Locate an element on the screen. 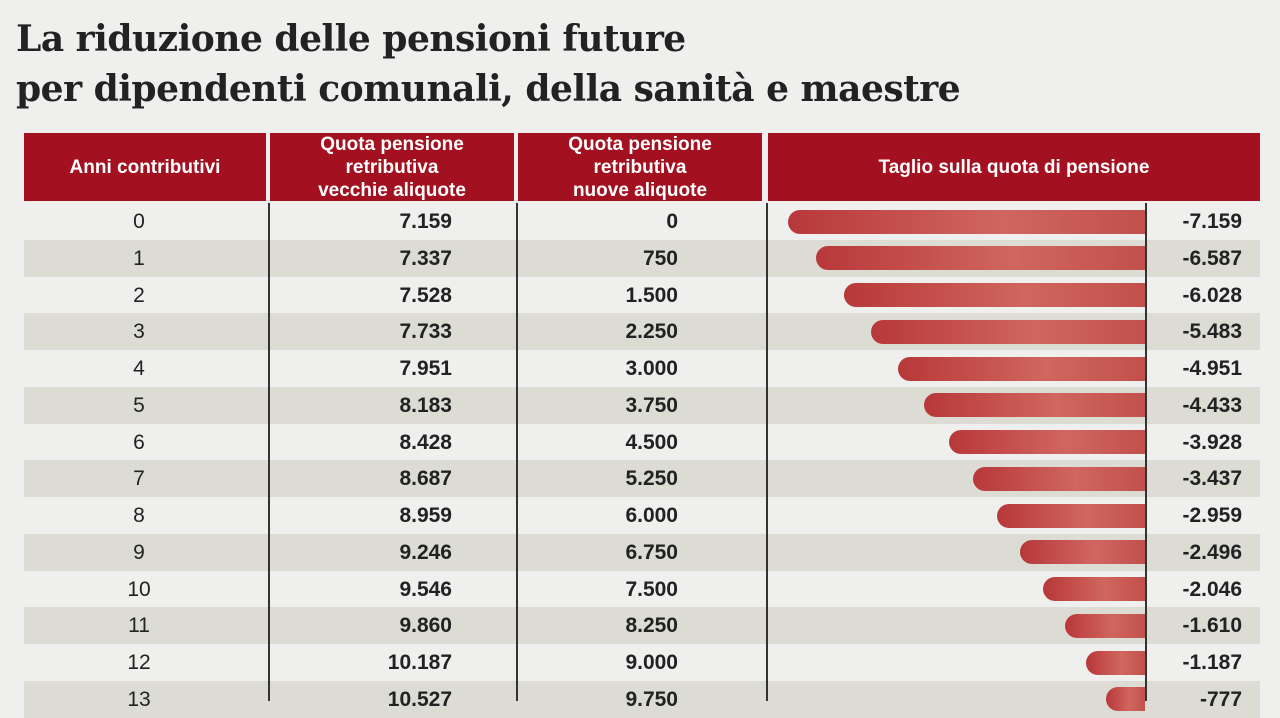 The height and width of the screenshot is (718, 1280). cut-value: -4.951 is located at coordinates (1212, 368).